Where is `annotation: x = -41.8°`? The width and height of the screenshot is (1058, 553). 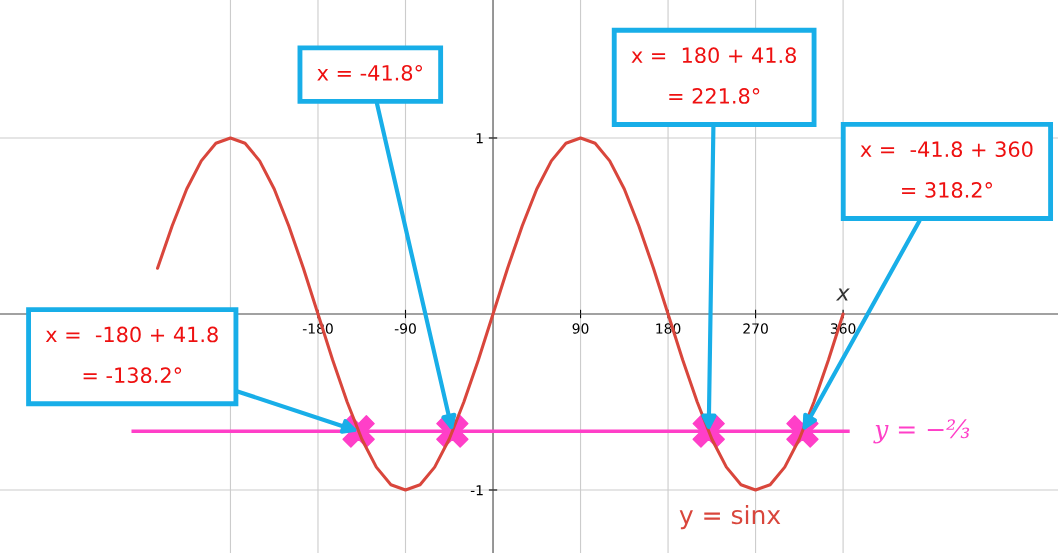 annotation: x = -41.8° is located at coordinates (369, 72).